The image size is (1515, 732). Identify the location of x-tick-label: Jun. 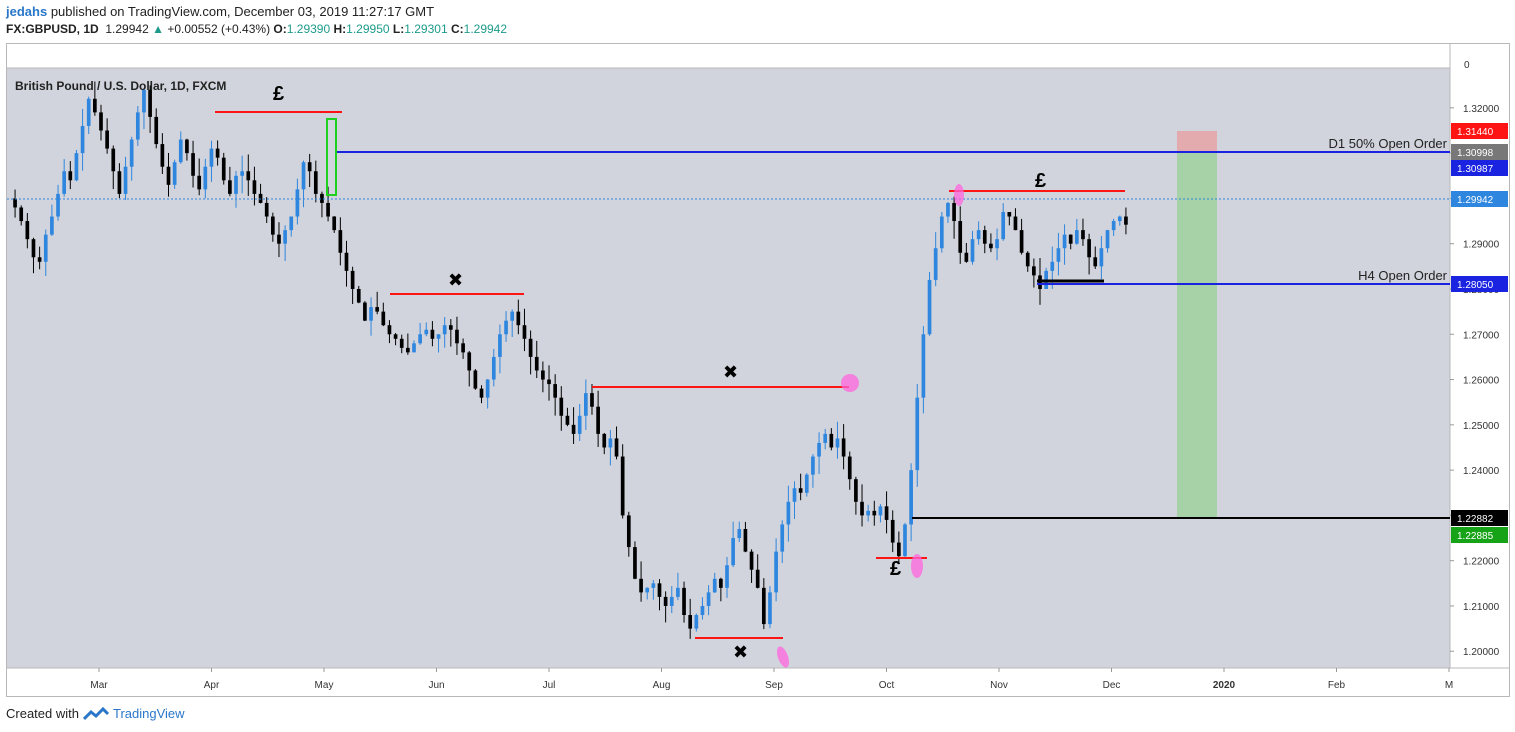
(436, 685).